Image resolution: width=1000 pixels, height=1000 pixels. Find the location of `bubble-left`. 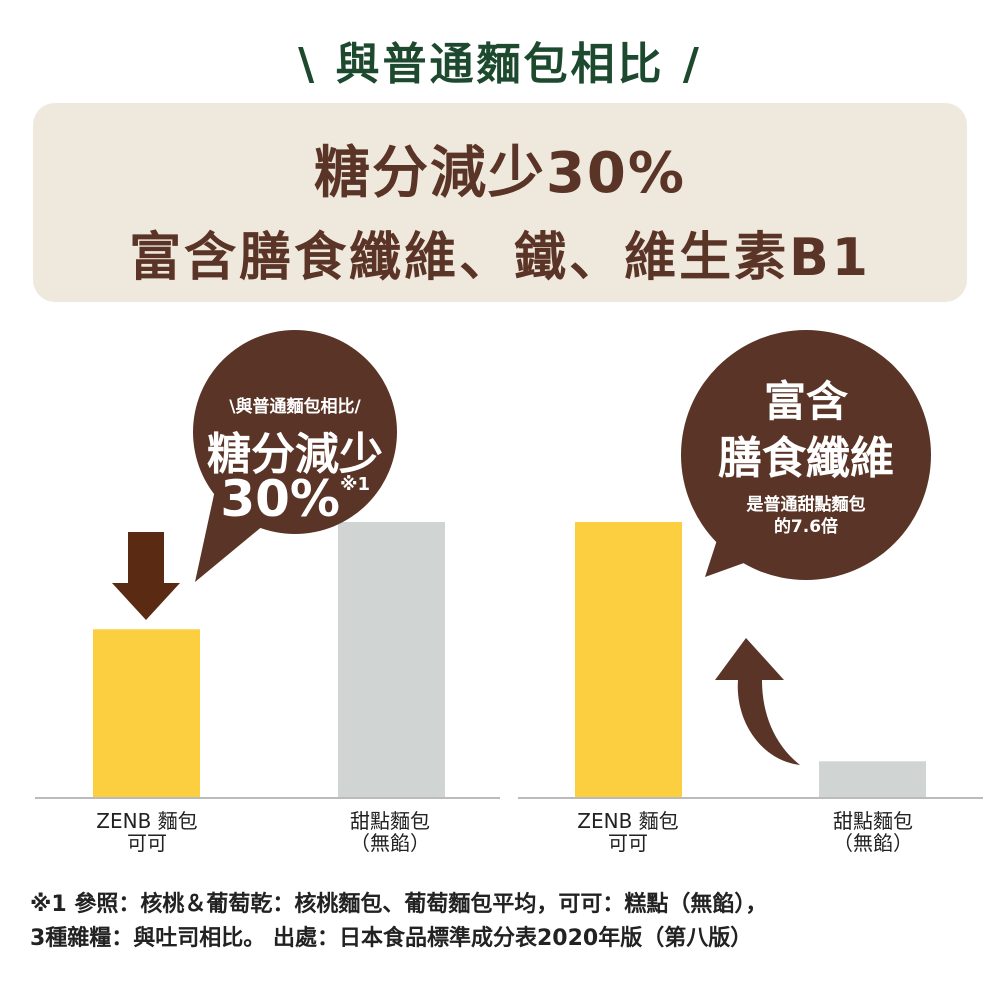

bubble-left is located at coordinates (295, 432).